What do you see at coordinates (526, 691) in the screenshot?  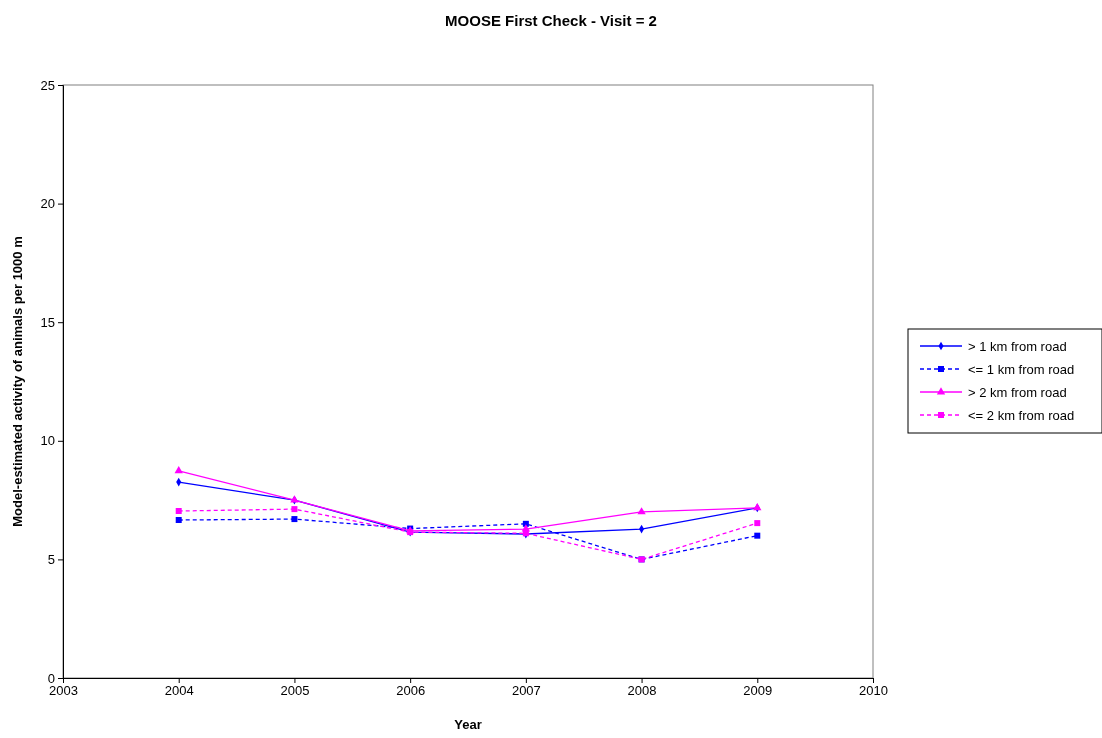 I see `x-tick-label: 2007` at bounding box center [526, 691].